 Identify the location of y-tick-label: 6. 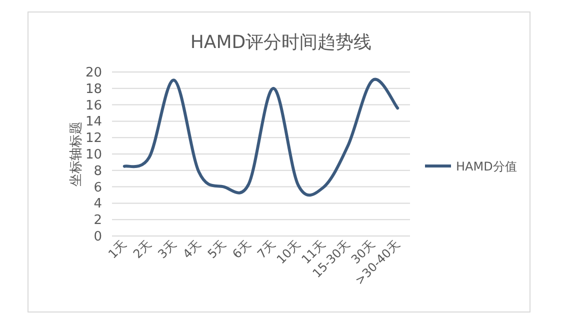
(98, 188).